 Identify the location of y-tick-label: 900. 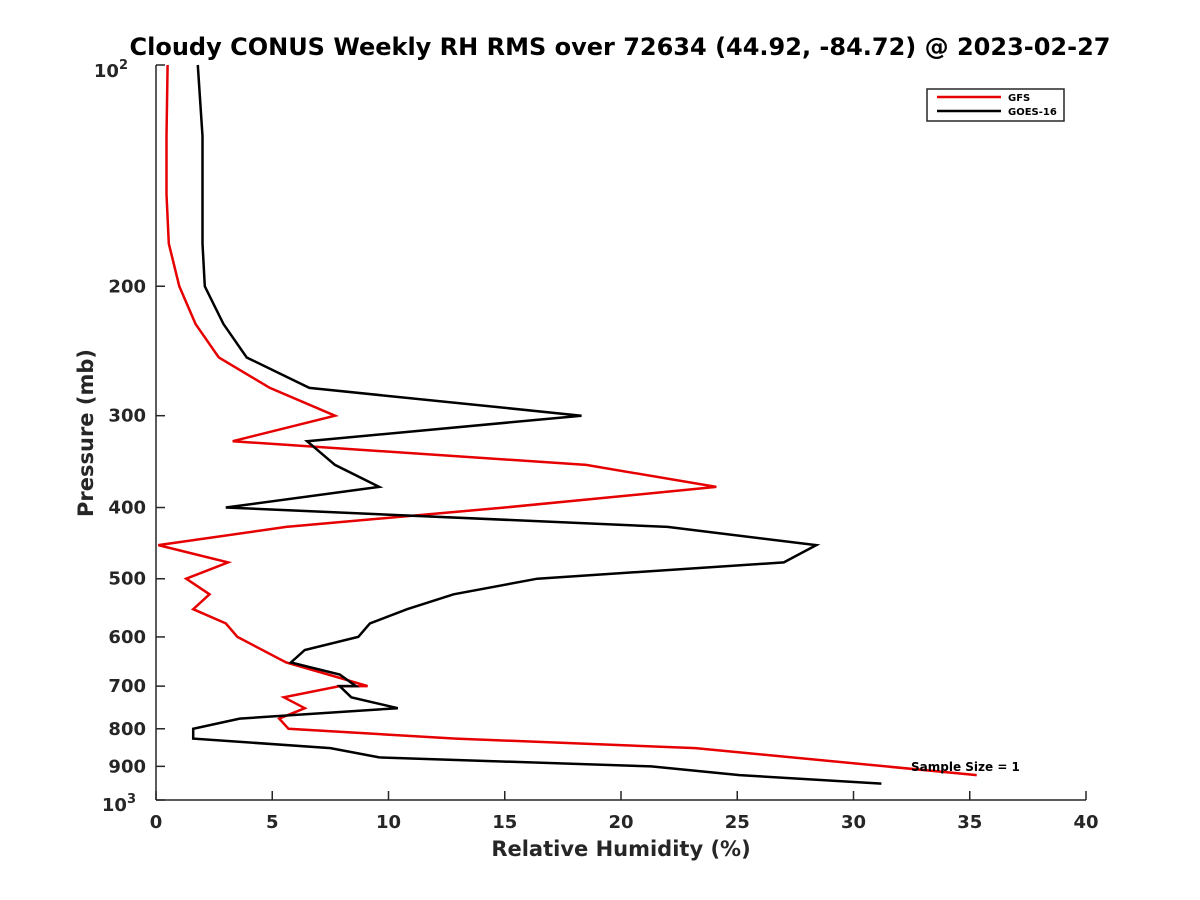
(127, 766).